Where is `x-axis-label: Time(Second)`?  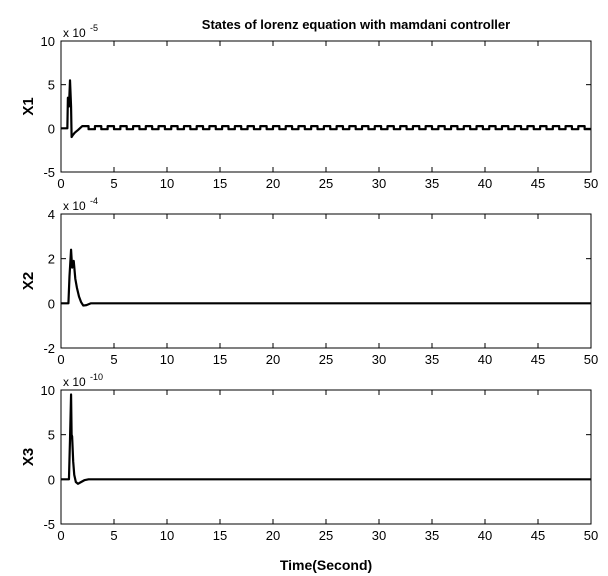 x-axis-label: Time(Second) is located at coordinates (326, 565).